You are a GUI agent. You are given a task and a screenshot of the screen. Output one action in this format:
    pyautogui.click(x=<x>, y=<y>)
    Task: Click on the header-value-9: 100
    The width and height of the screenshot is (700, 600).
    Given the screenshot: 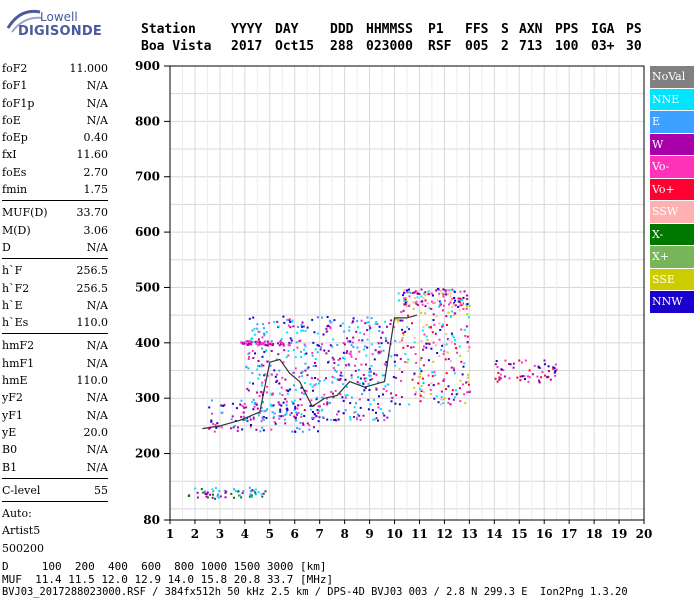 What is the action you would take?
    pyautogui.click(x=567, y=46)
    